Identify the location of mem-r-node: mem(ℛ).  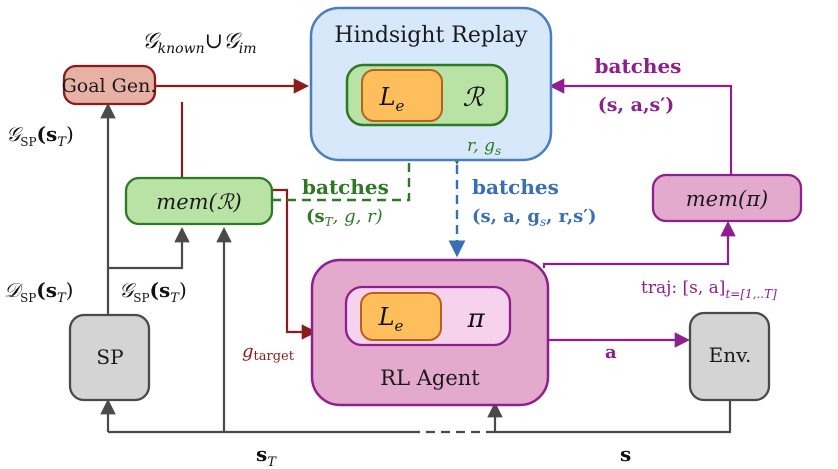
(199, 201).